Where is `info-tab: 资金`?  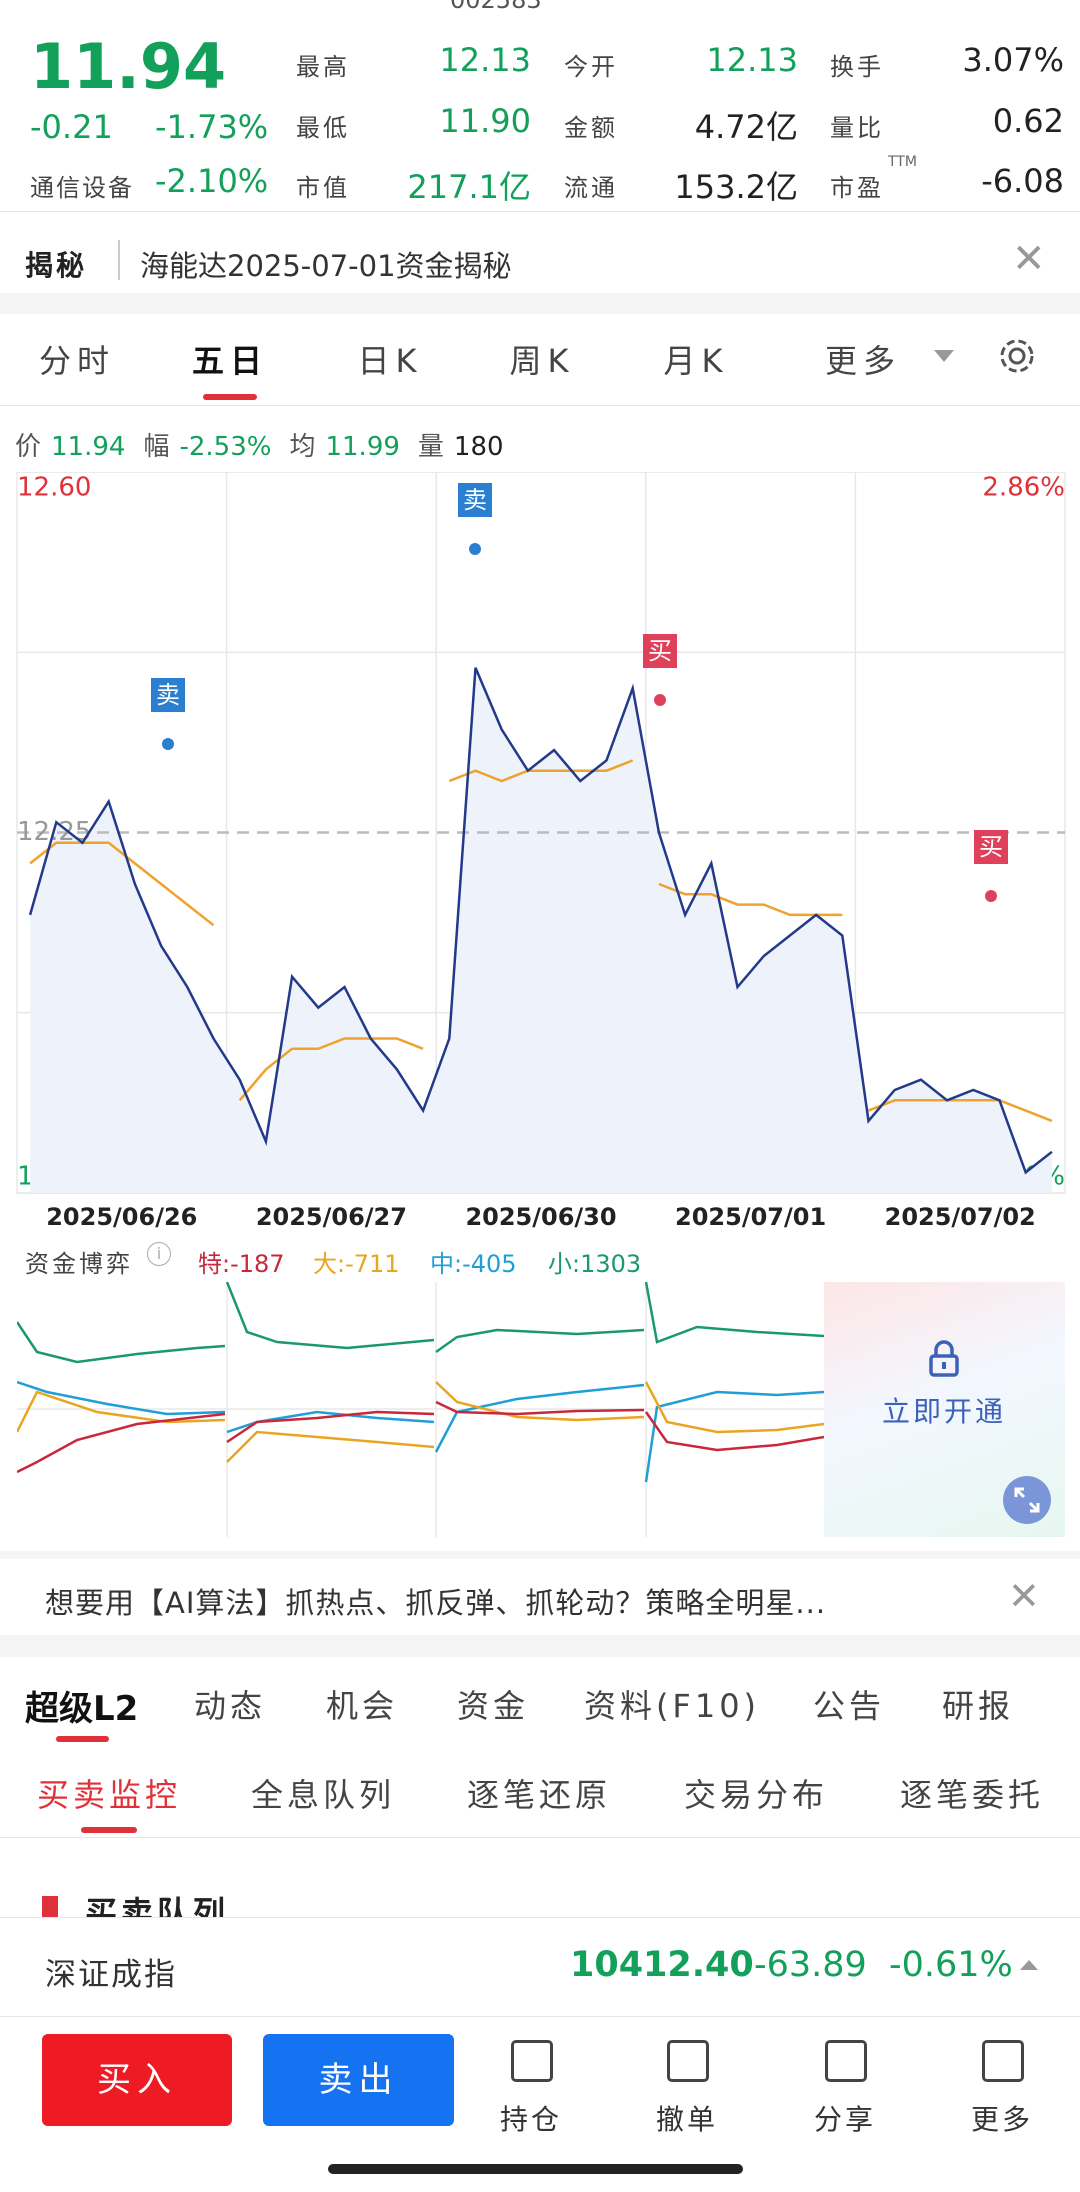
info-tab: 资金 is located at coordinates (493, 1706).